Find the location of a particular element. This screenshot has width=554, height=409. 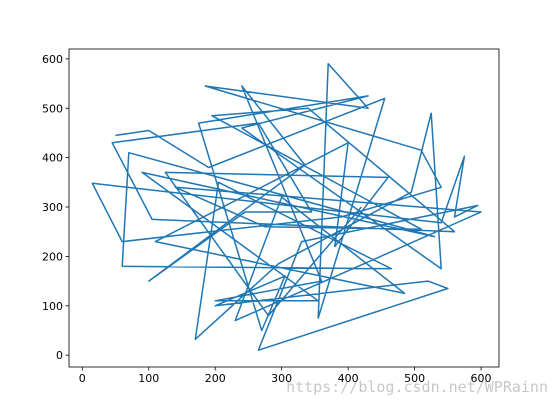

y-tick-label: 0 is located at coordinates (59, 355).